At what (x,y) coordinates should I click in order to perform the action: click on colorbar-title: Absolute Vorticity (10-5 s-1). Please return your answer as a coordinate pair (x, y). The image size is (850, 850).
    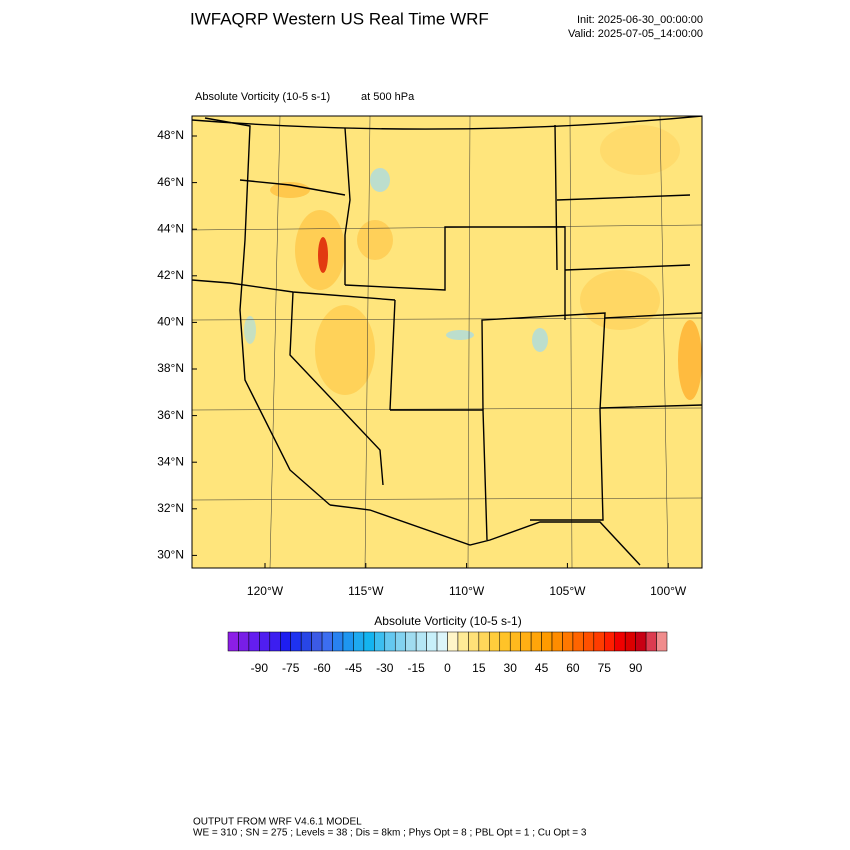
    Looking at the image, I should click on (447, 621).